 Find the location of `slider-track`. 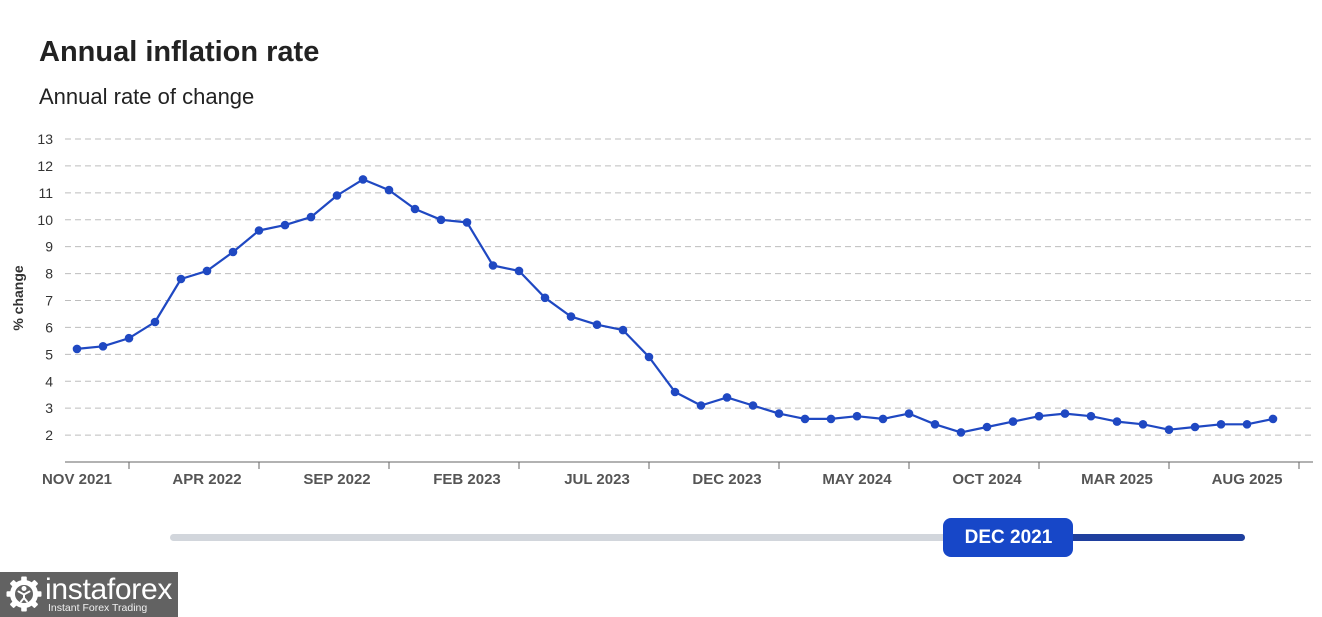

slider-track is located at coordinates (707, 537).